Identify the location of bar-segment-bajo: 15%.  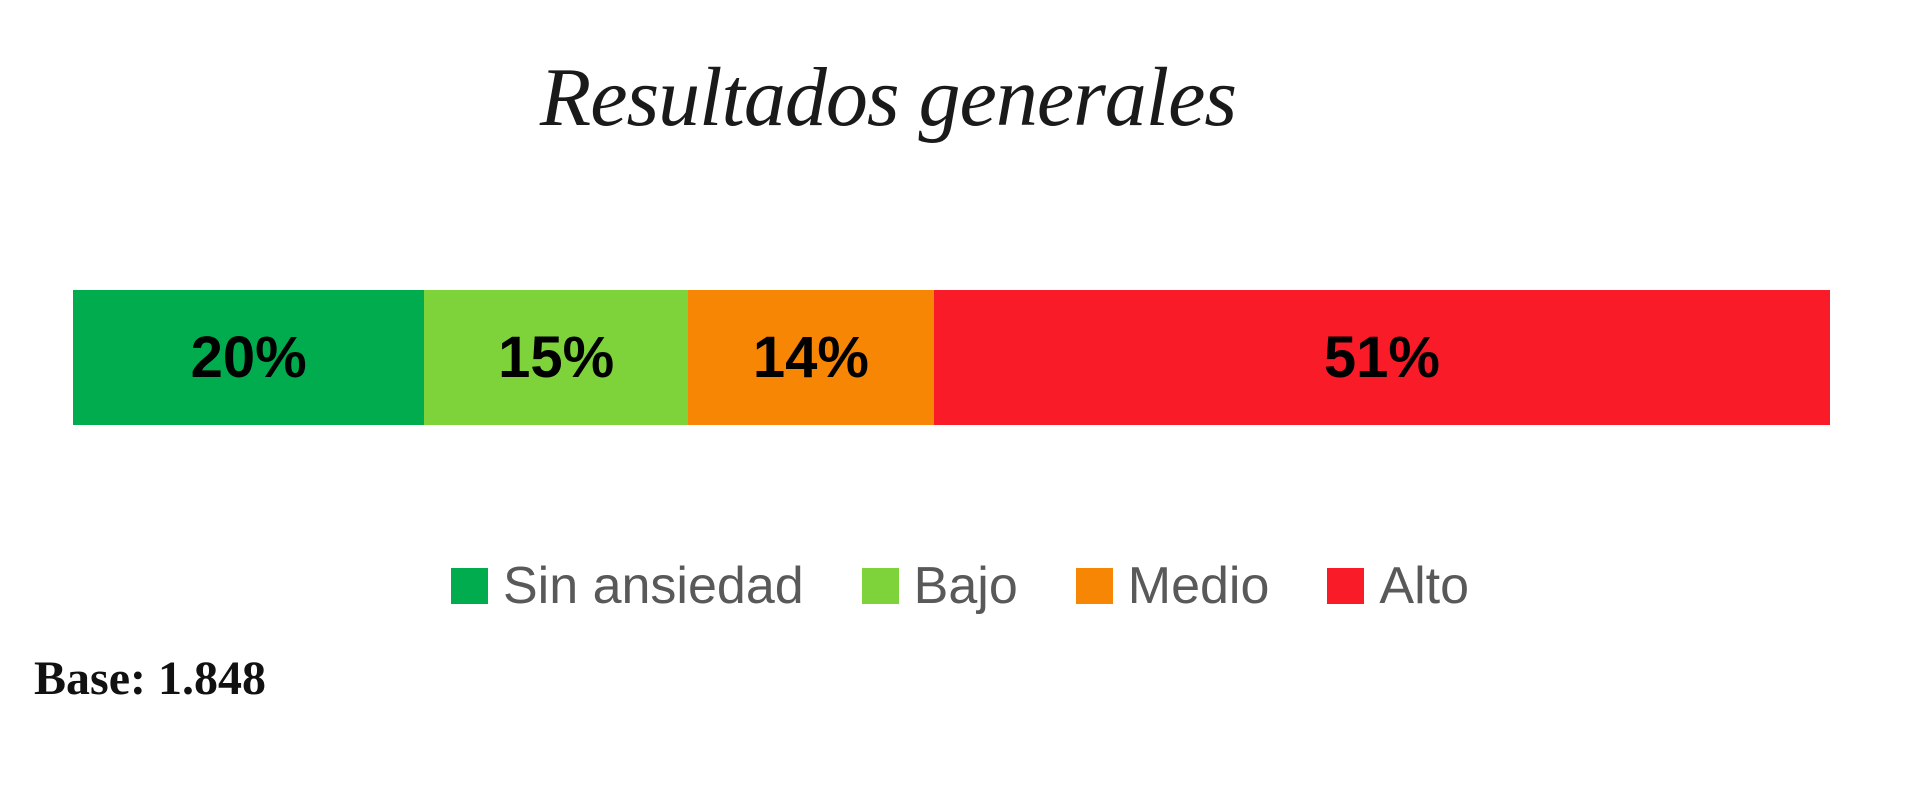
(556, 357).